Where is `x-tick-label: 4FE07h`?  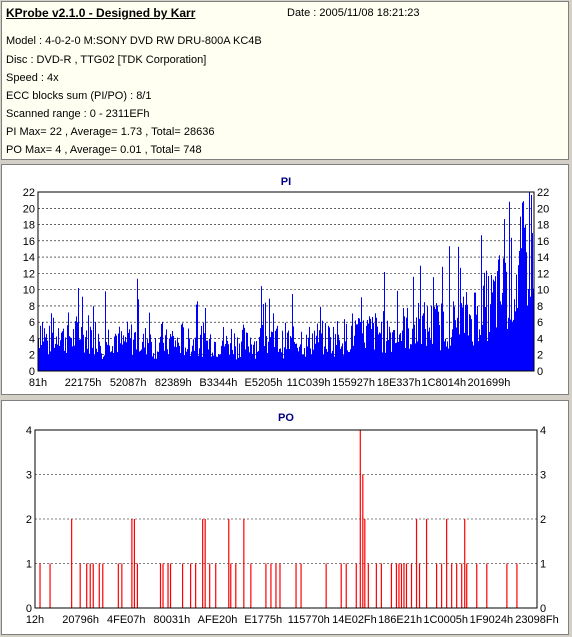 x-tick-label: 4FE07h is located at coordinates (126, 620).